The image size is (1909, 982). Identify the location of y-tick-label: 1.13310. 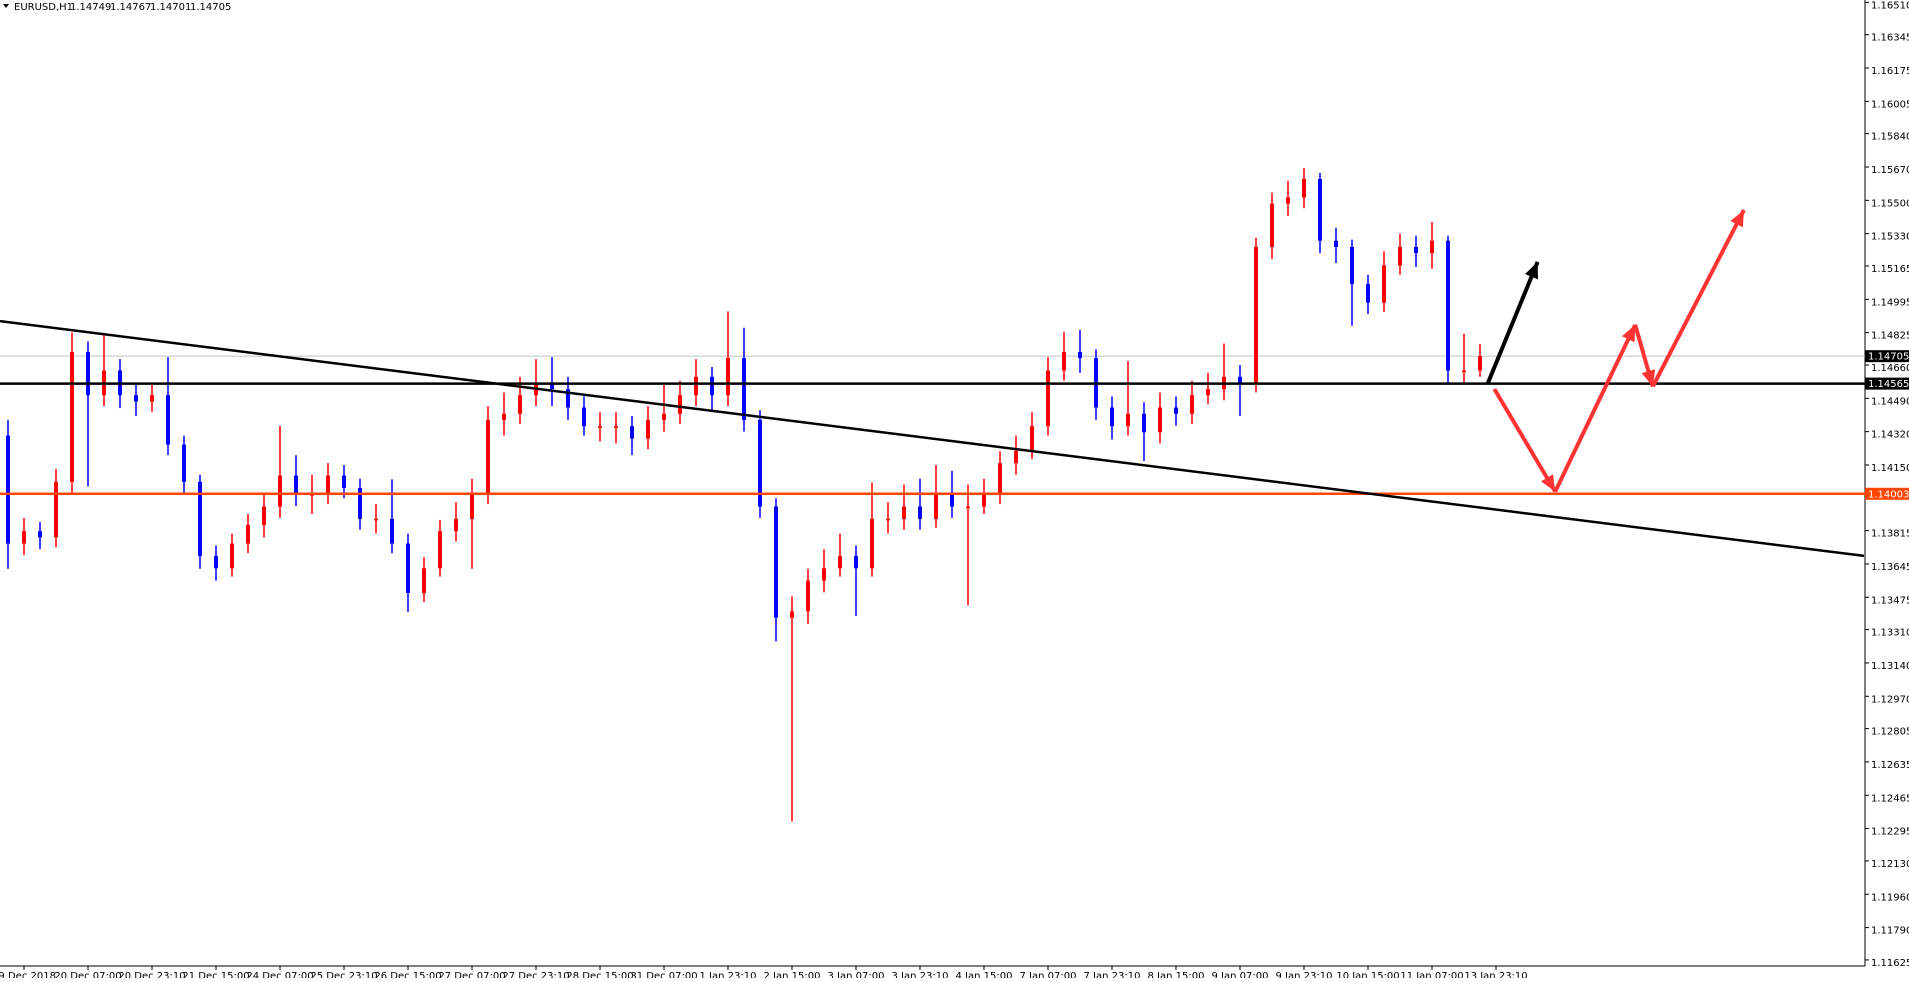
(1890, 633).